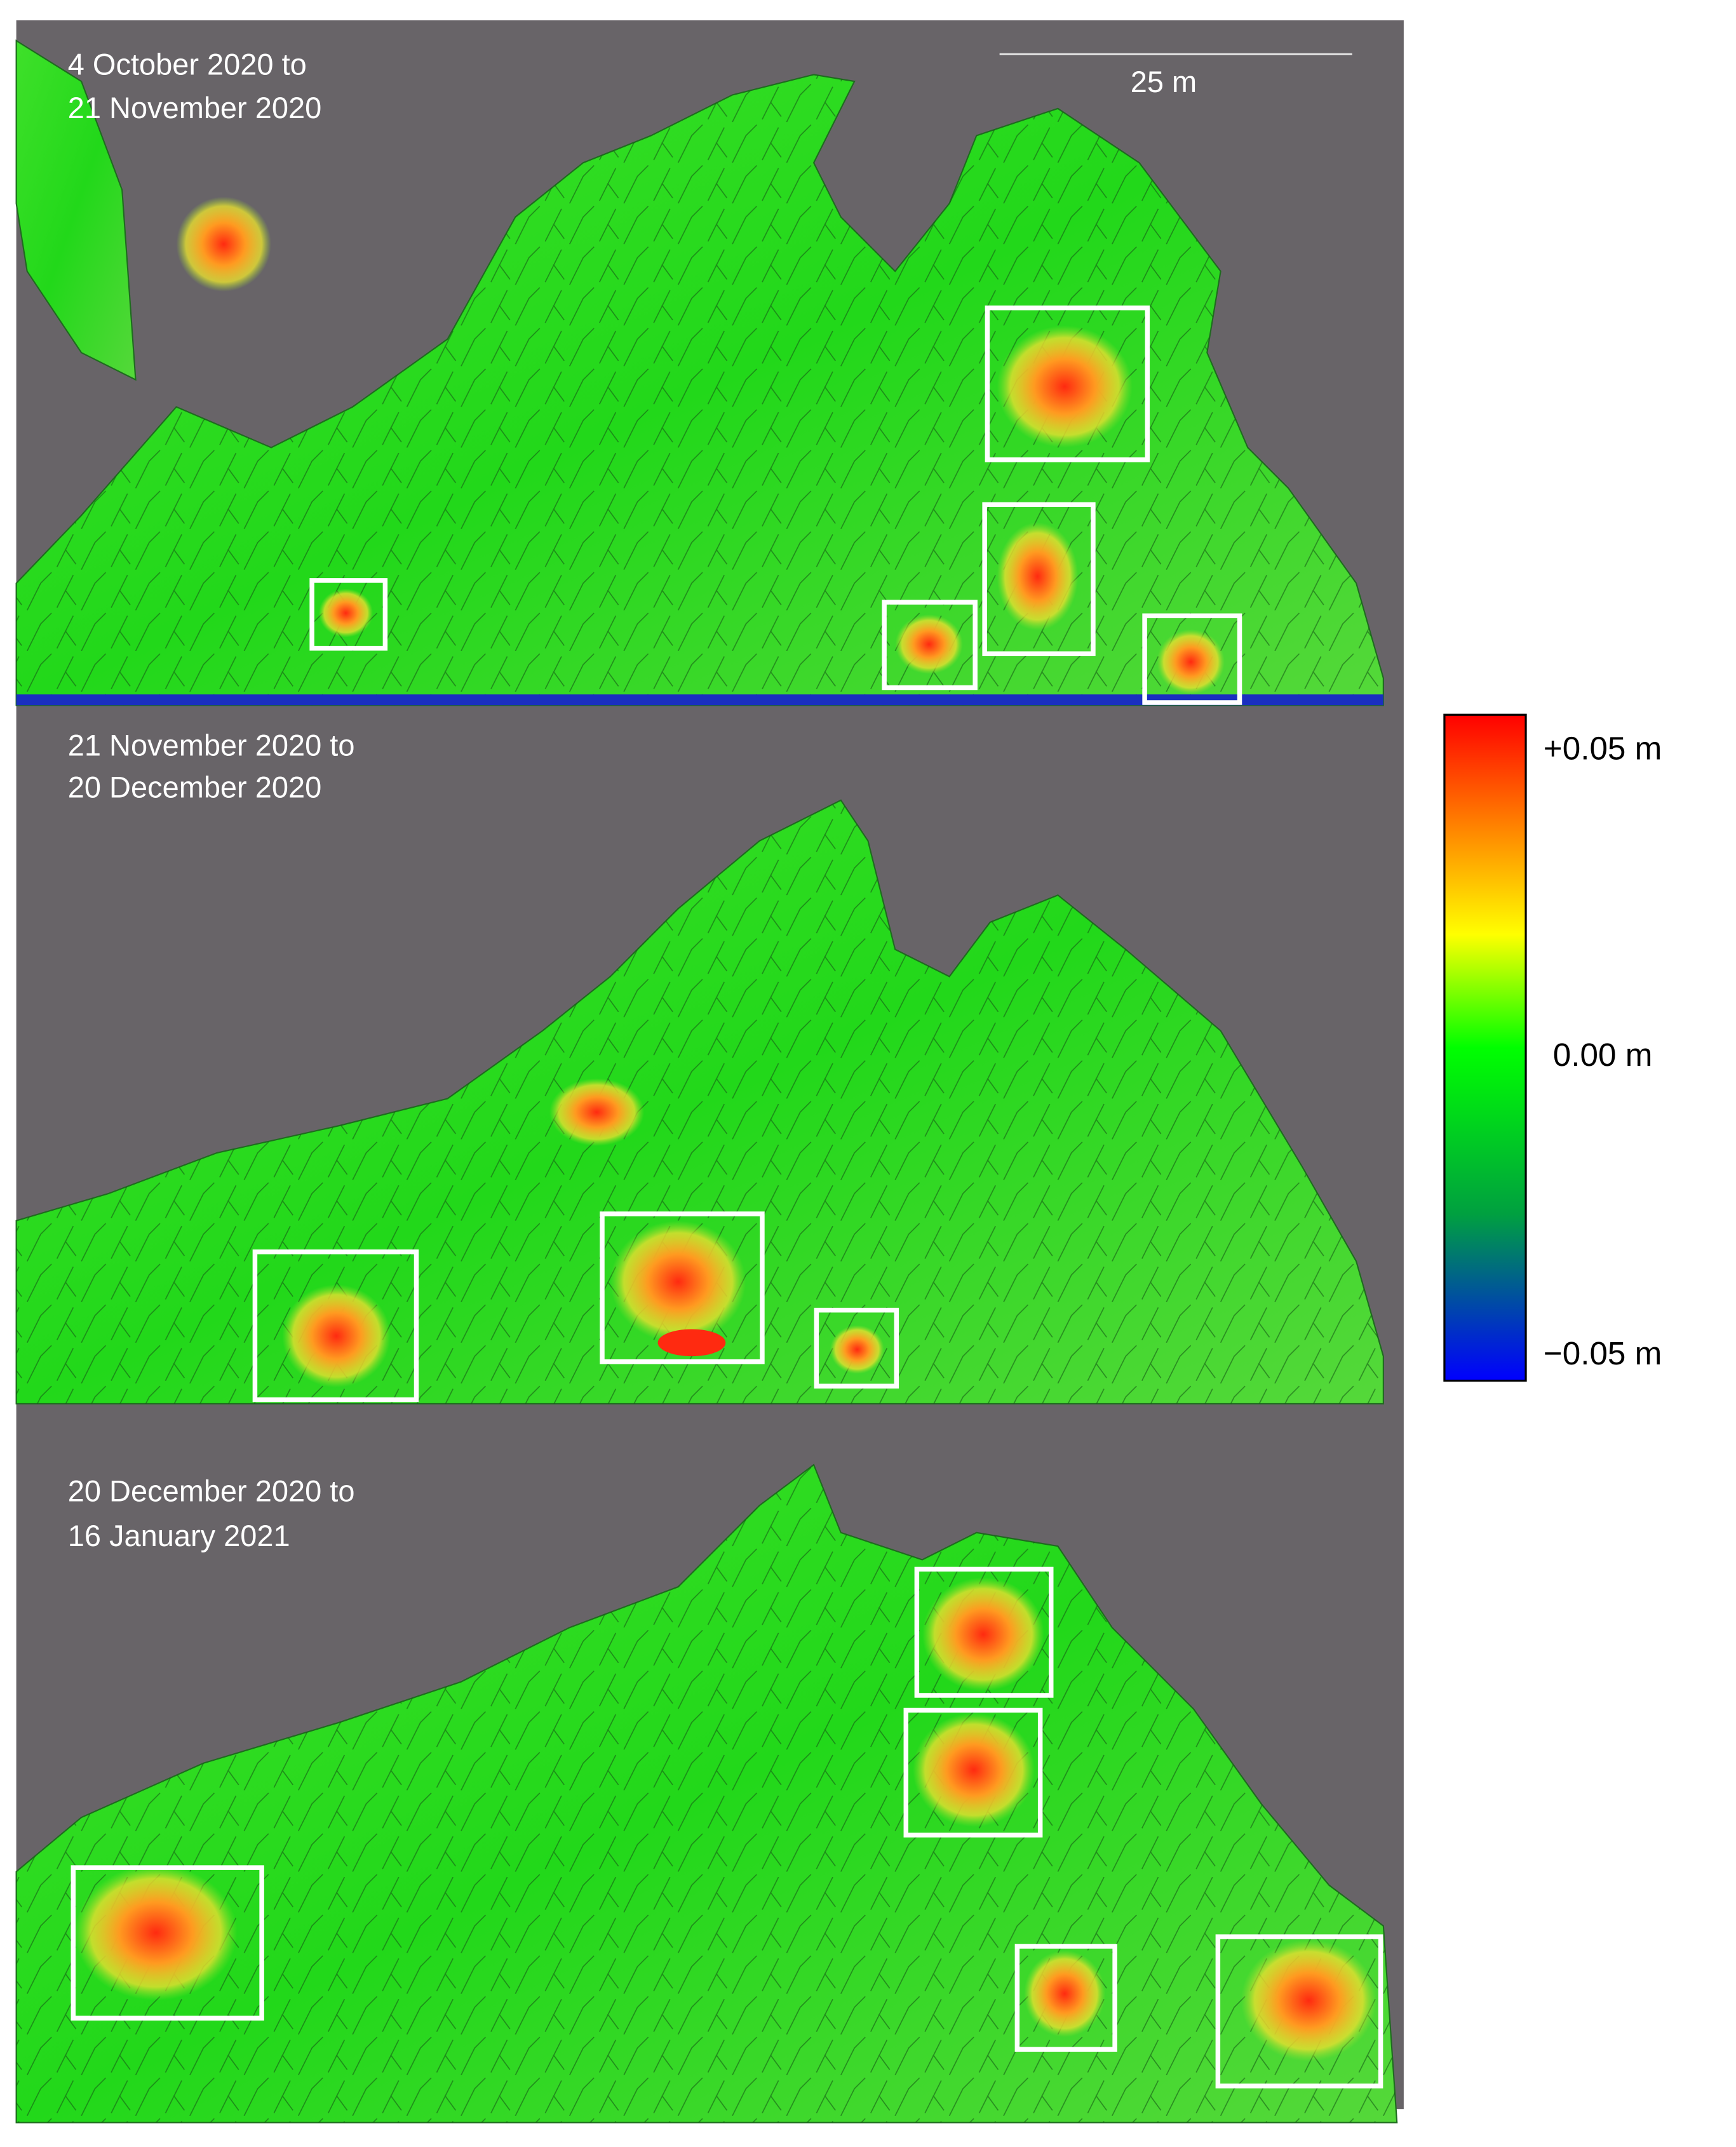 The height and width of the screenshot is (2147, 1736). I want to click on panel-label: 20 December 2020, so click(194, 787).